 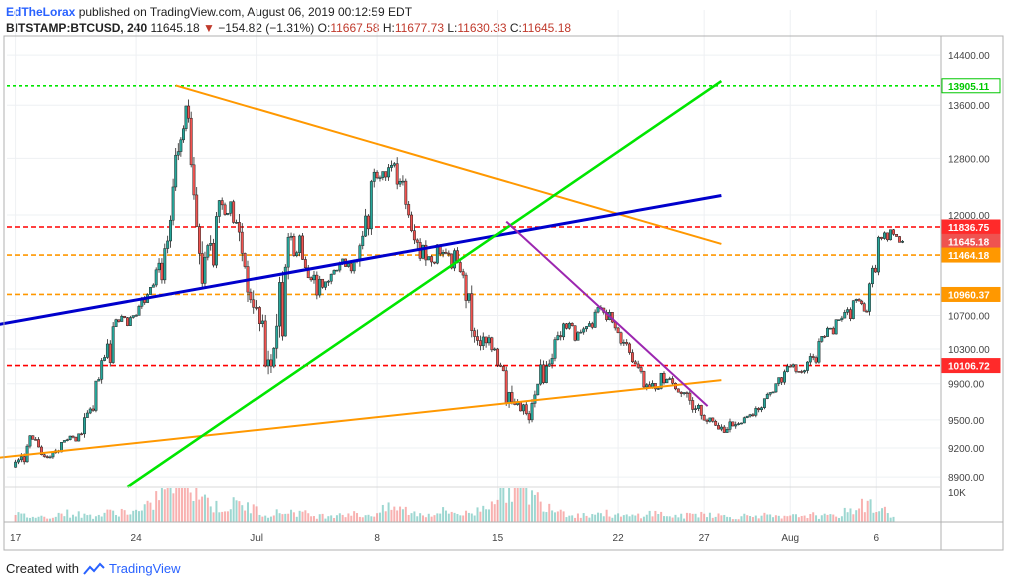 What do you see at coordinates (969, 159) in the screenshot?
I see `price-tick-label: 12800.00` at bounding box center [969, 159].